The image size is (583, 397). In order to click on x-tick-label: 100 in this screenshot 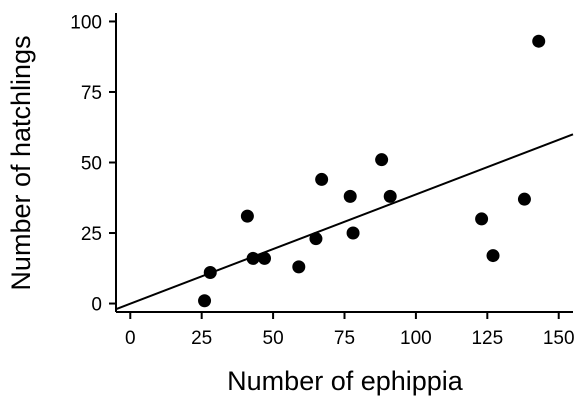, I will do `click(416, 338)`.